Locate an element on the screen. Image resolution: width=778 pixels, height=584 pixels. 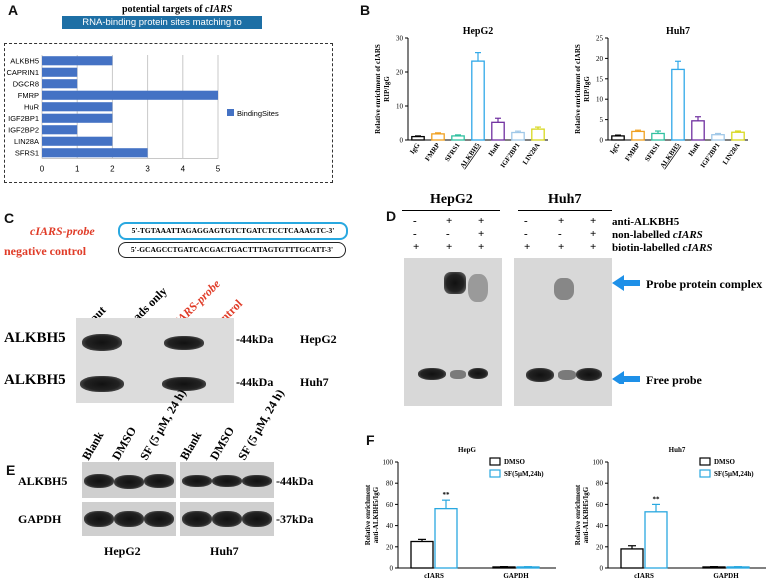
y-tick-label: 15 is located at coordinates (600, 79).